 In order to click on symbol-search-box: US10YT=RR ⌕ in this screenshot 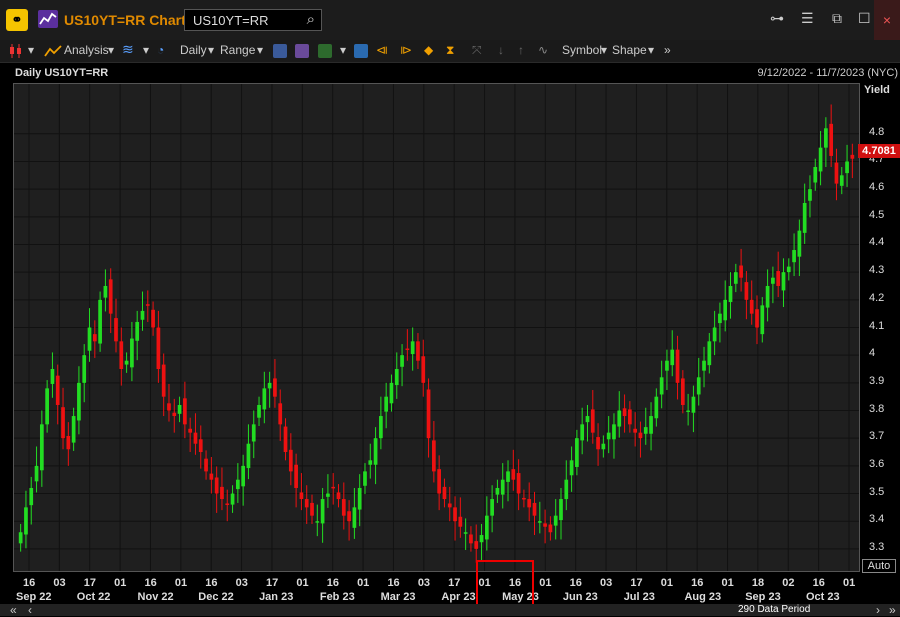, I will do `click(253, 20)`.